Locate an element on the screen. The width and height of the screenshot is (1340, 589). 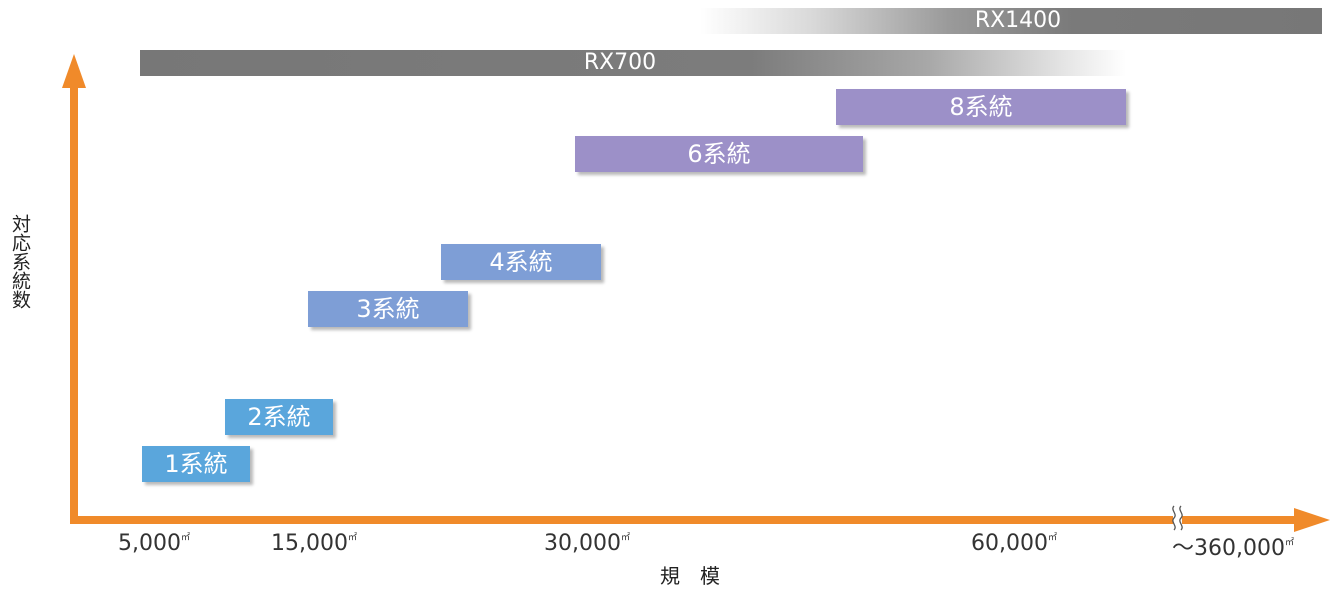
system-box-4: 4系統 is located at coordinates (521, 262).